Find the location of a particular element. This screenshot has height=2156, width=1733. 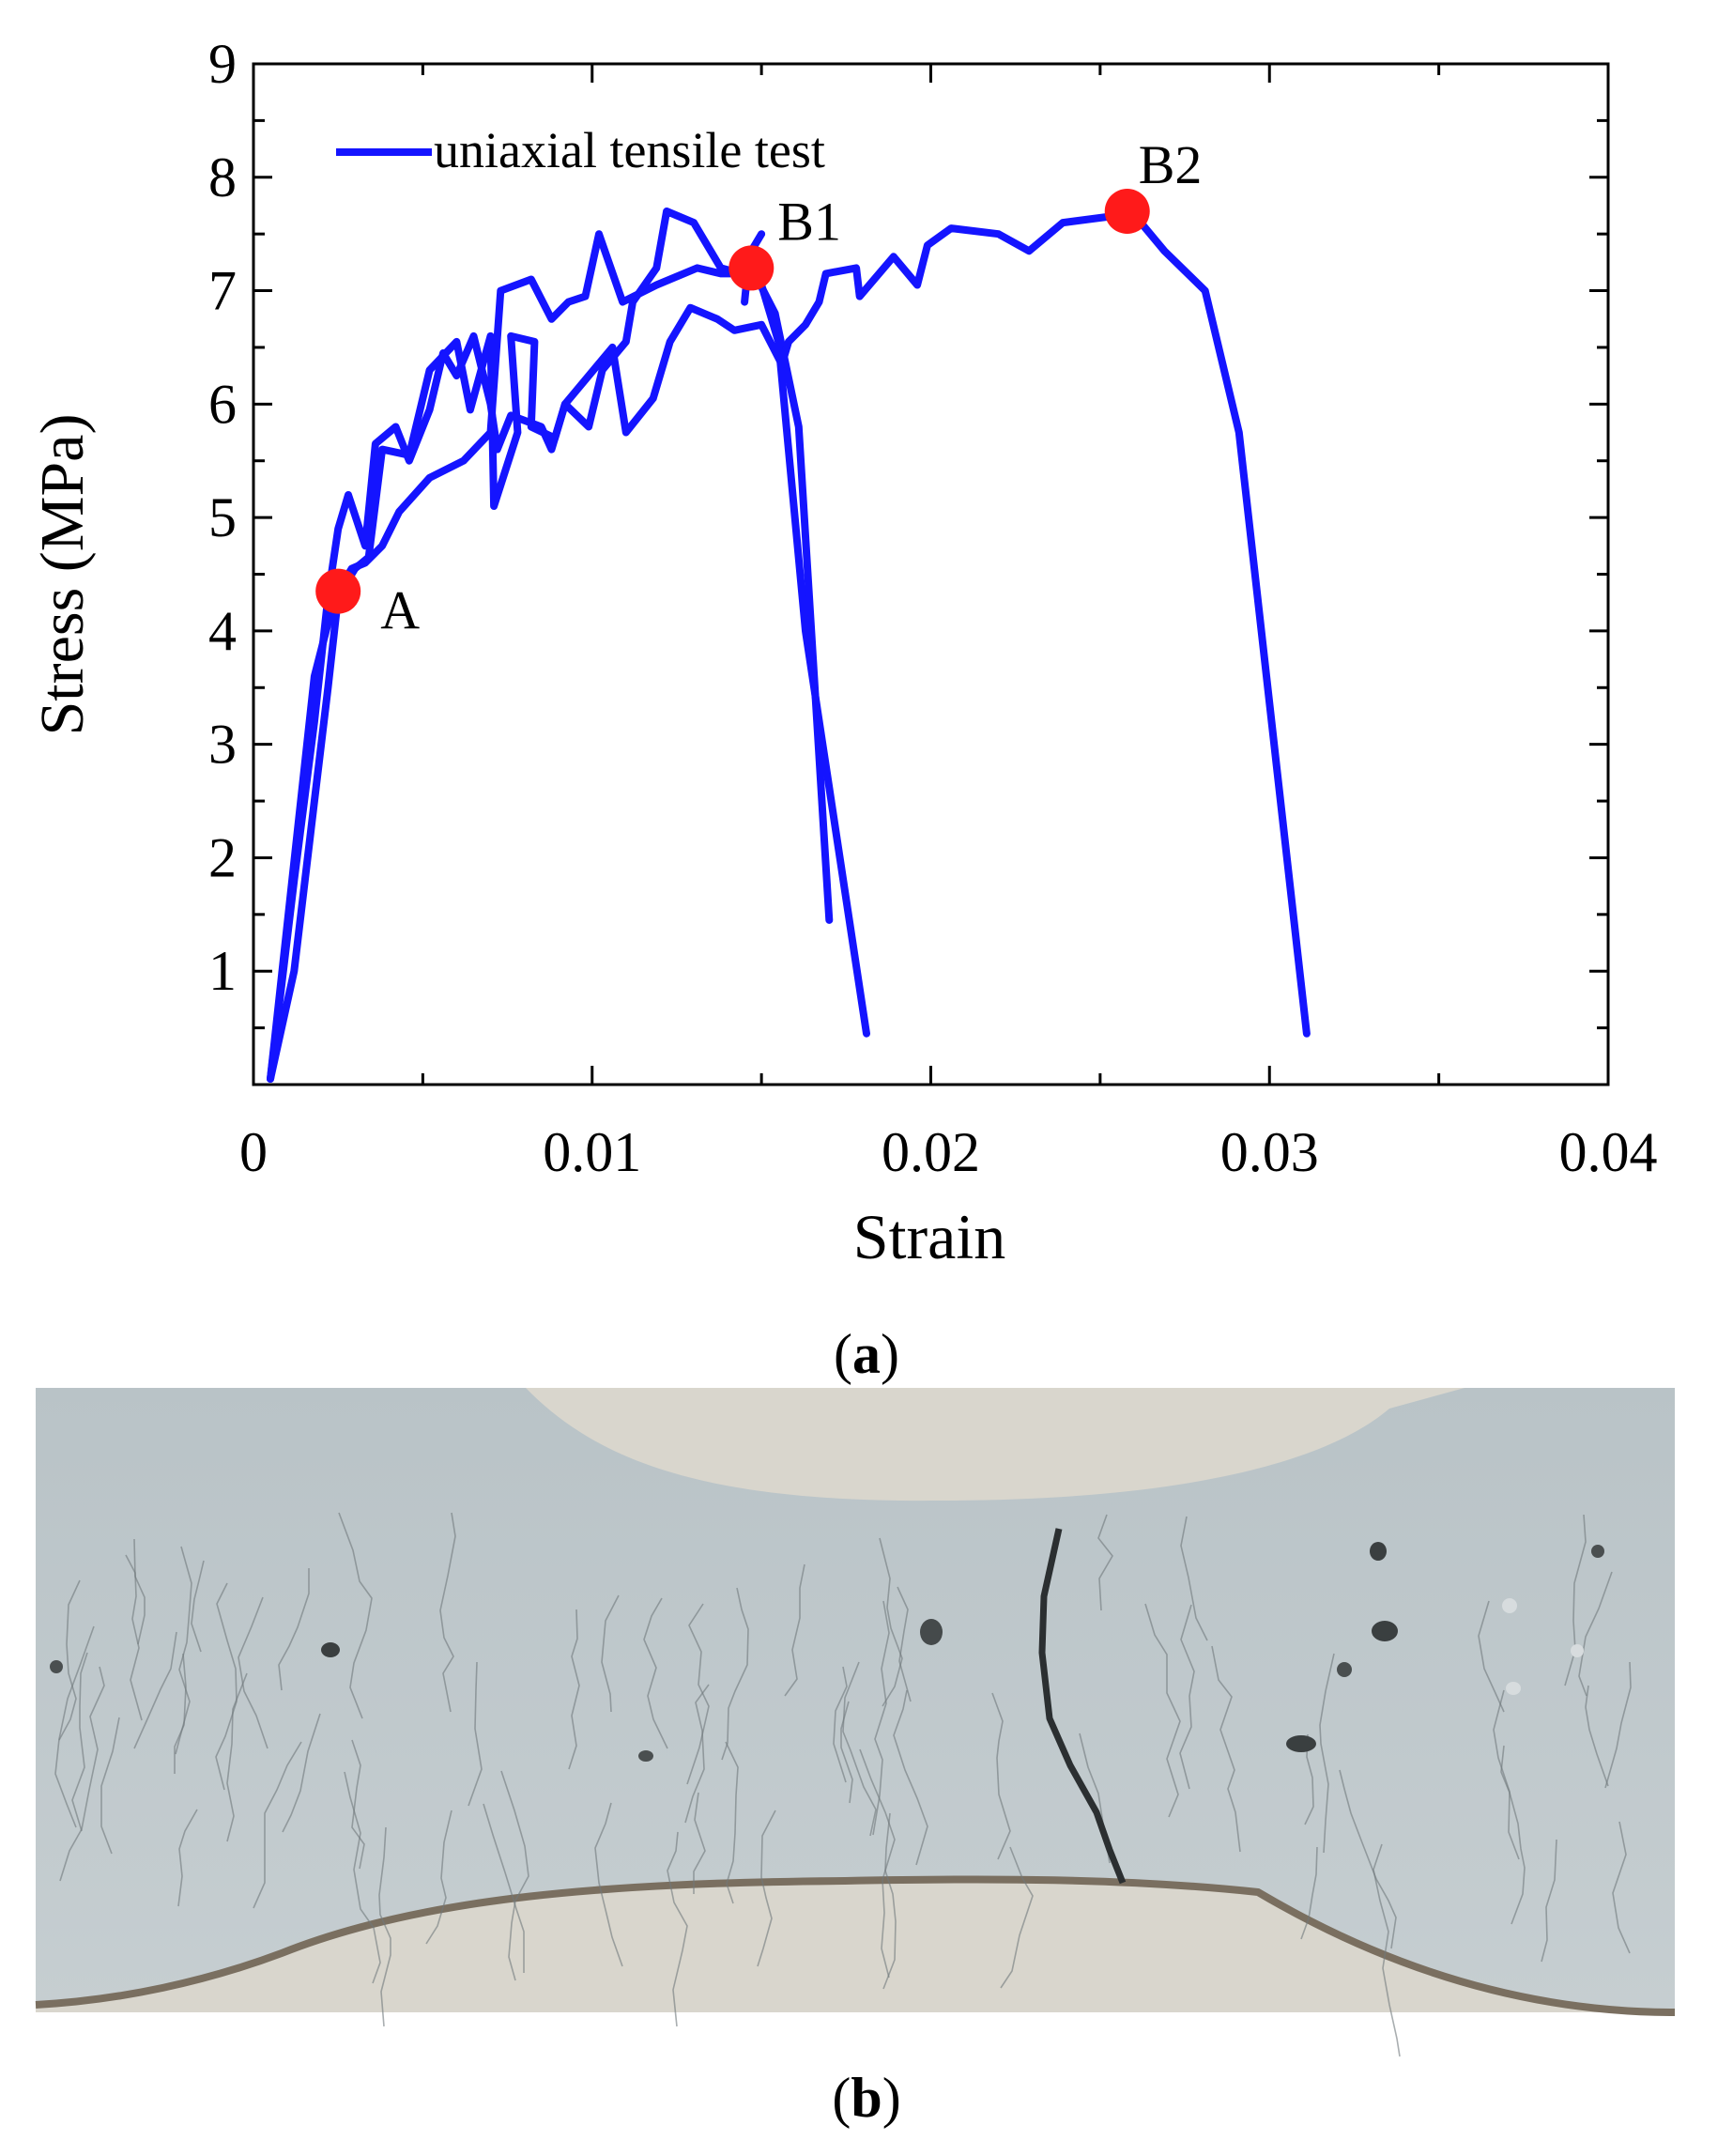

x-tick-label: 0.04 is located at coordinates (1608, 1152).